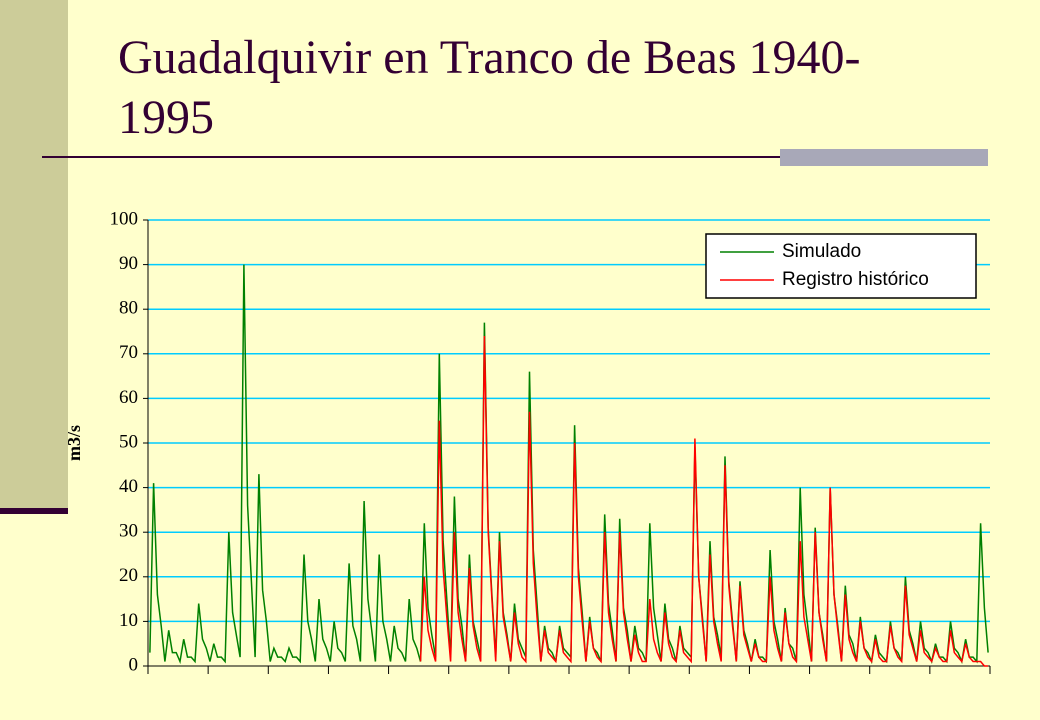 The height and width of the screenshot is (720, 1040). I want to click on slide-title: Guadalquivir en Tranco de Beas 1940-1995, so click(489, 87).